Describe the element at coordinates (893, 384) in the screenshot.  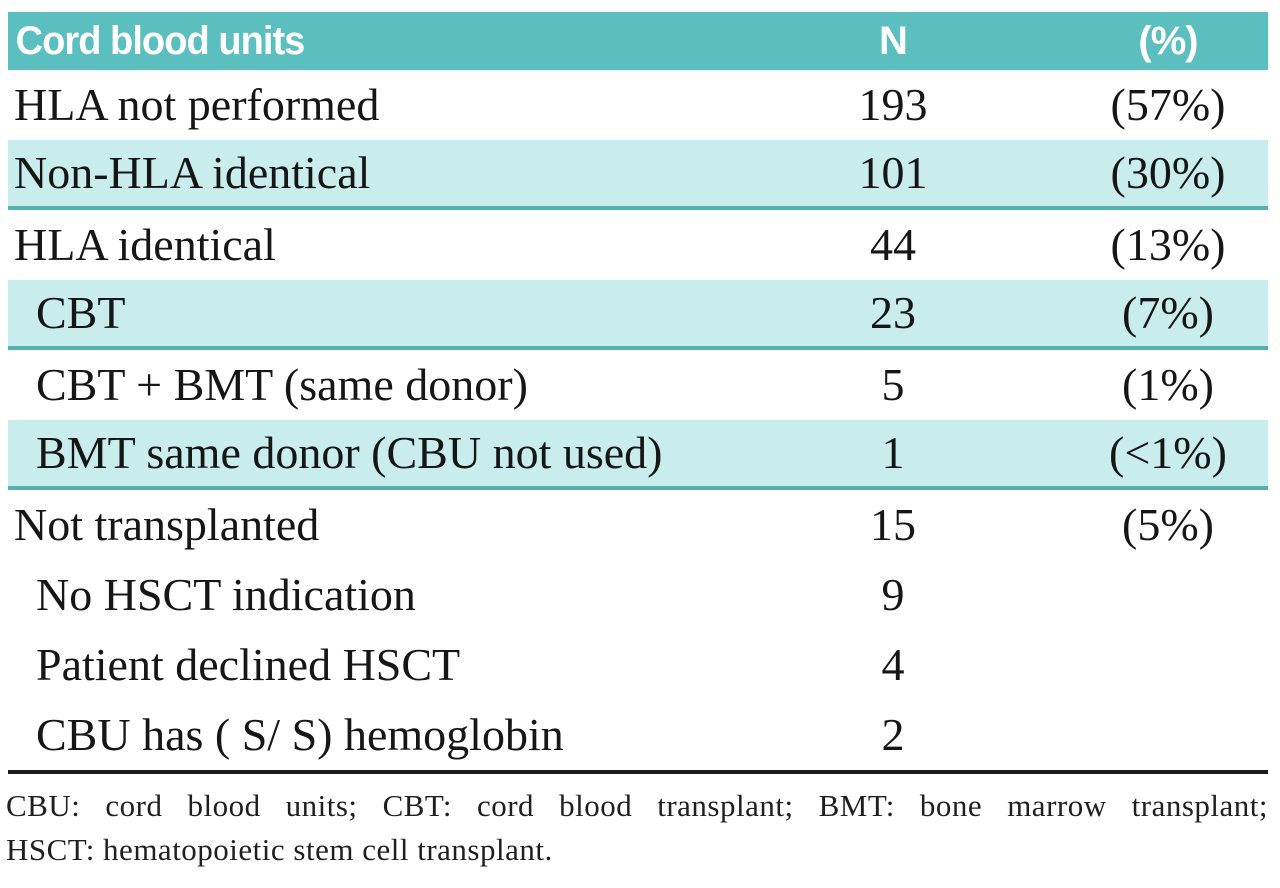
I see `row-n: 5` at that location.